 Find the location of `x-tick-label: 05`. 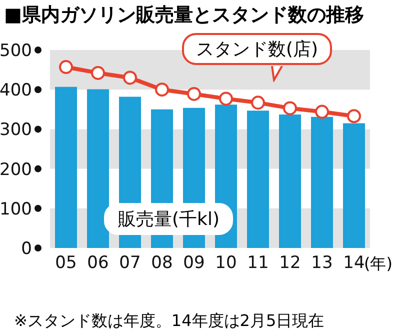

x-tick-label: 05 is located at coordinates (66, 263).